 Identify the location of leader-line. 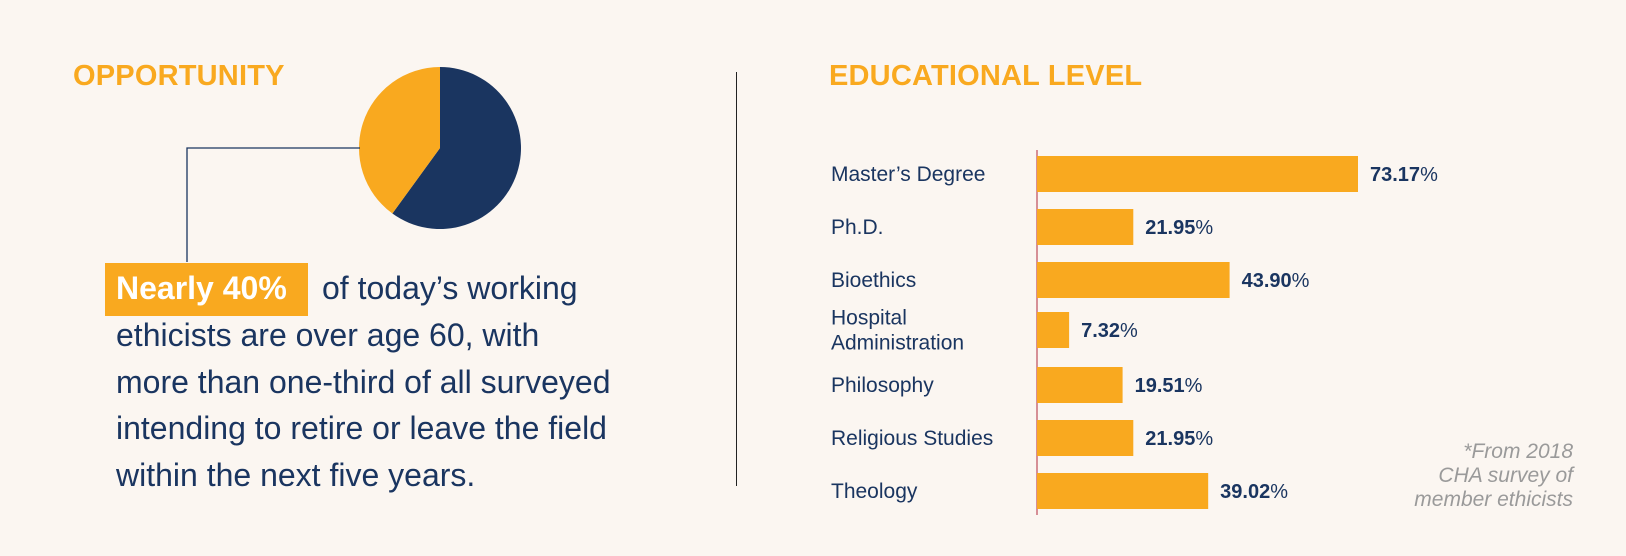
(273, 204).